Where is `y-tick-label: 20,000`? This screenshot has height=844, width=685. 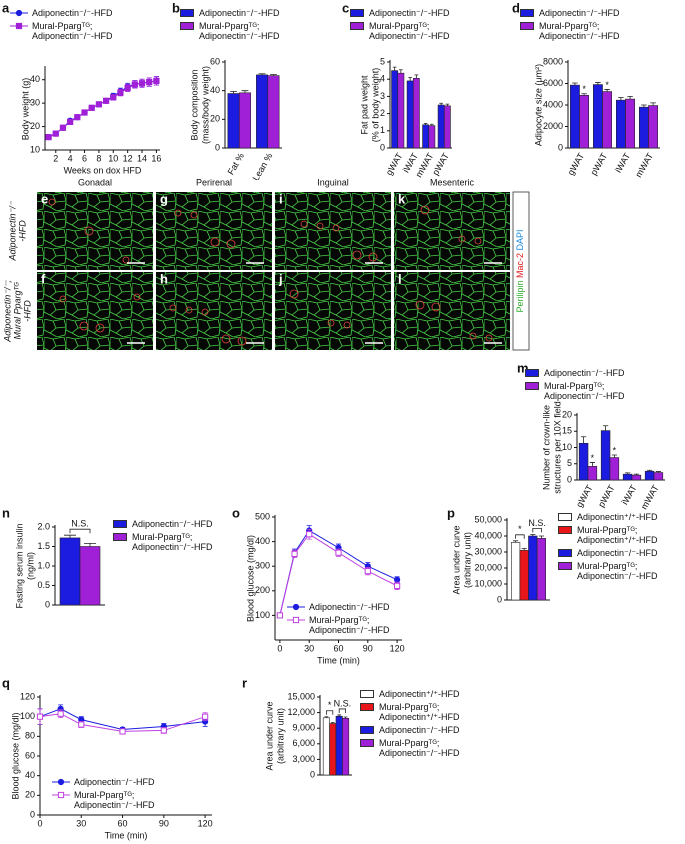
y-tick-label: 20,000 is located at coordinates (488, 567).